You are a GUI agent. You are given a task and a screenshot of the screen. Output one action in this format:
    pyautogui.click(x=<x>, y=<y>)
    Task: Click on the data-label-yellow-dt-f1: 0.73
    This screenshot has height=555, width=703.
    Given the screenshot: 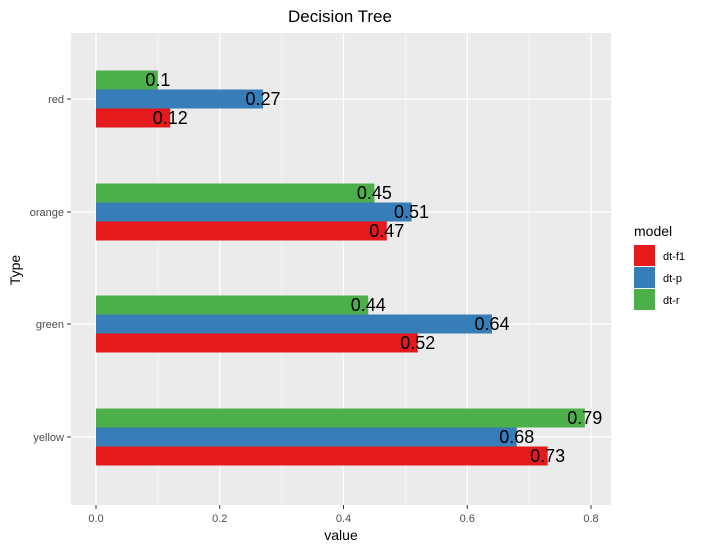 What is the action you would take?
    pyautogui.click(x=547, y=456)
    